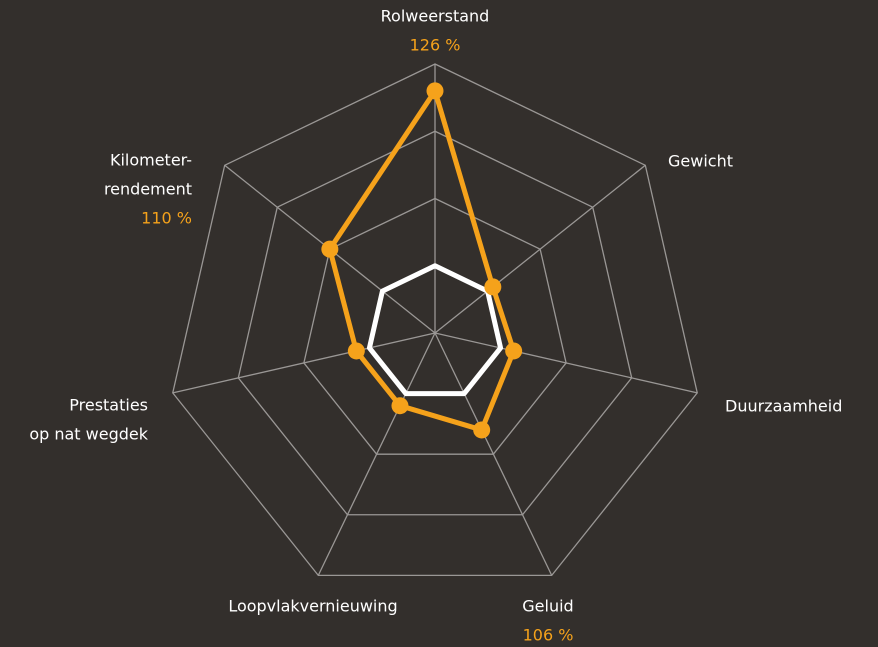 Image resolution: width=878 pixels, height=647 pixels. What do you see at coordinates (151, 160) in the screenshot?
I see `axis-label: Kilometer-` at bounding box center [151, 160].